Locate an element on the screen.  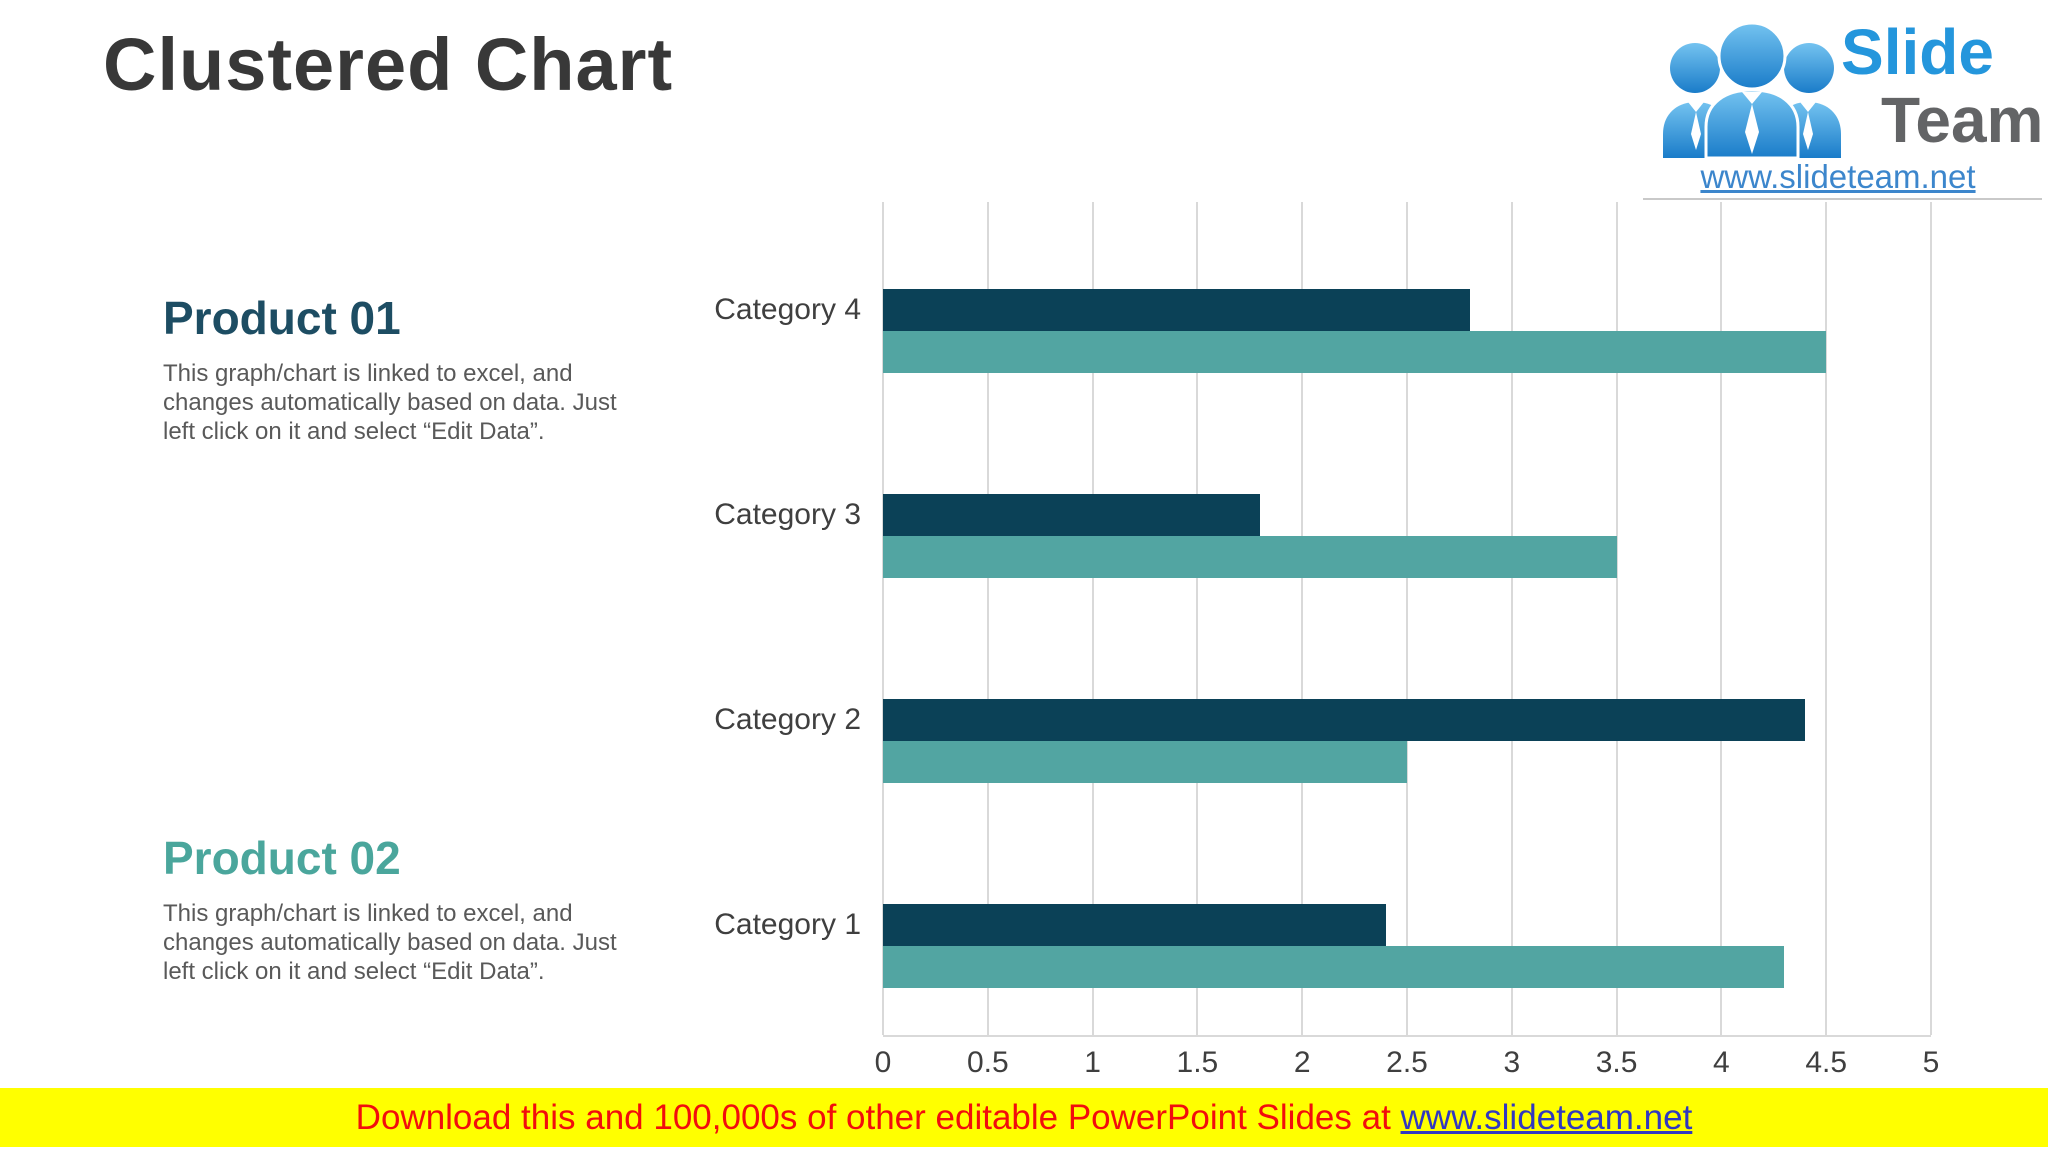
banner-link: www.slideteam.net is located at coordinates (1546, 1117).